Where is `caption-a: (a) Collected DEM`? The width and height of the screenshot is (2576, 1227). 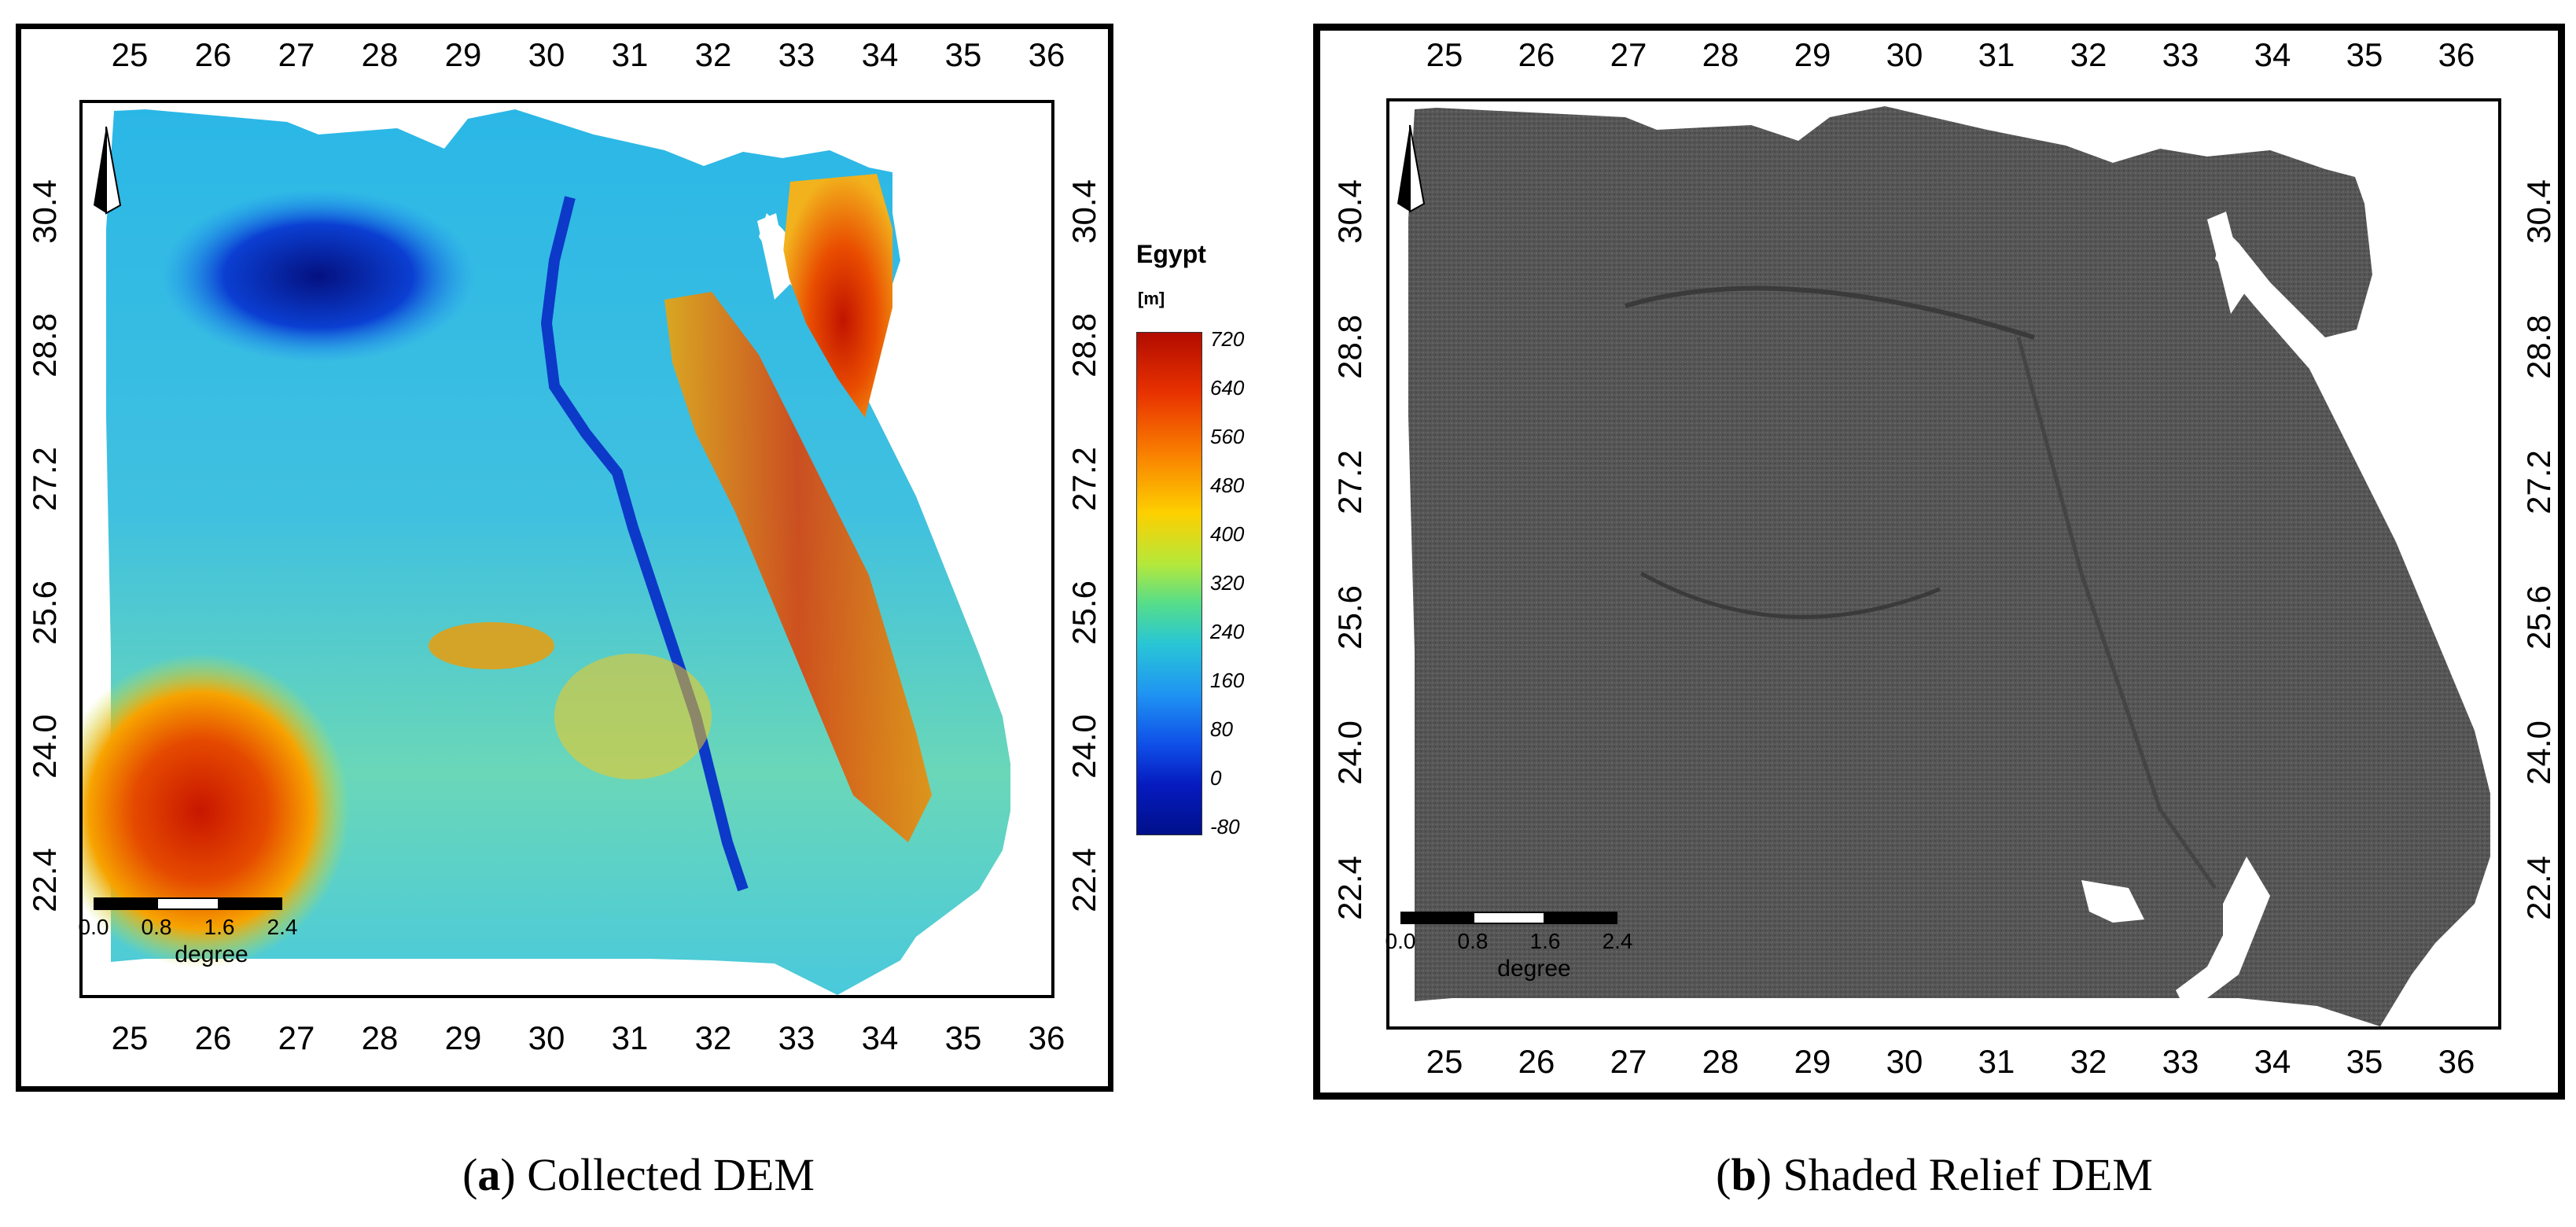 caption-a: (a) Collected DEM is located at coordinates (638, 1174).